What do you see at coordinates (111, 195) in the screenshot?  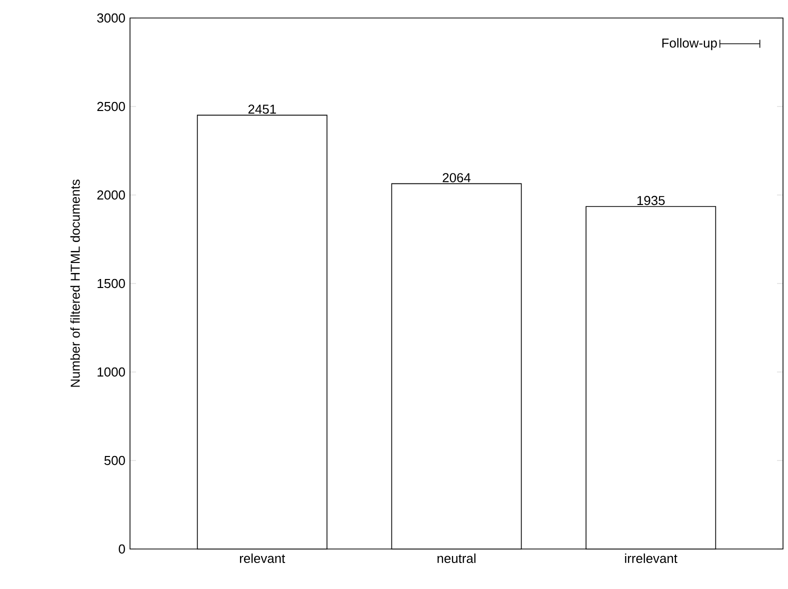 I see `y-tick-label: 2000` at bounding box center [111, 195].